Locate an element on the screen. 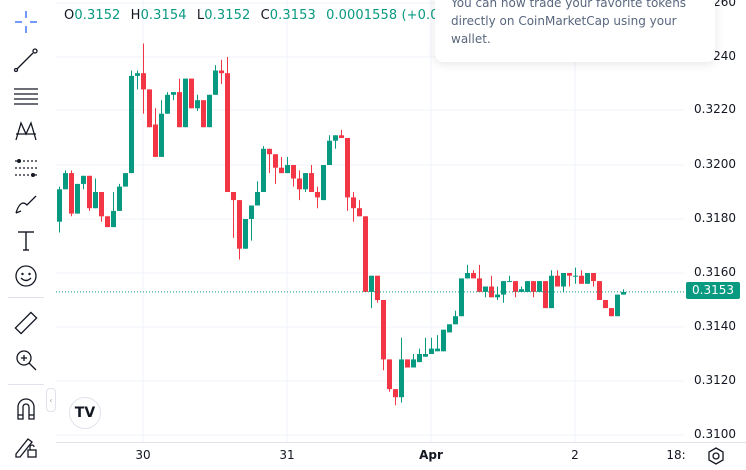 The width and height of the screenshot is (746, 470). pattern-icon is located at coordinates (26, 131).